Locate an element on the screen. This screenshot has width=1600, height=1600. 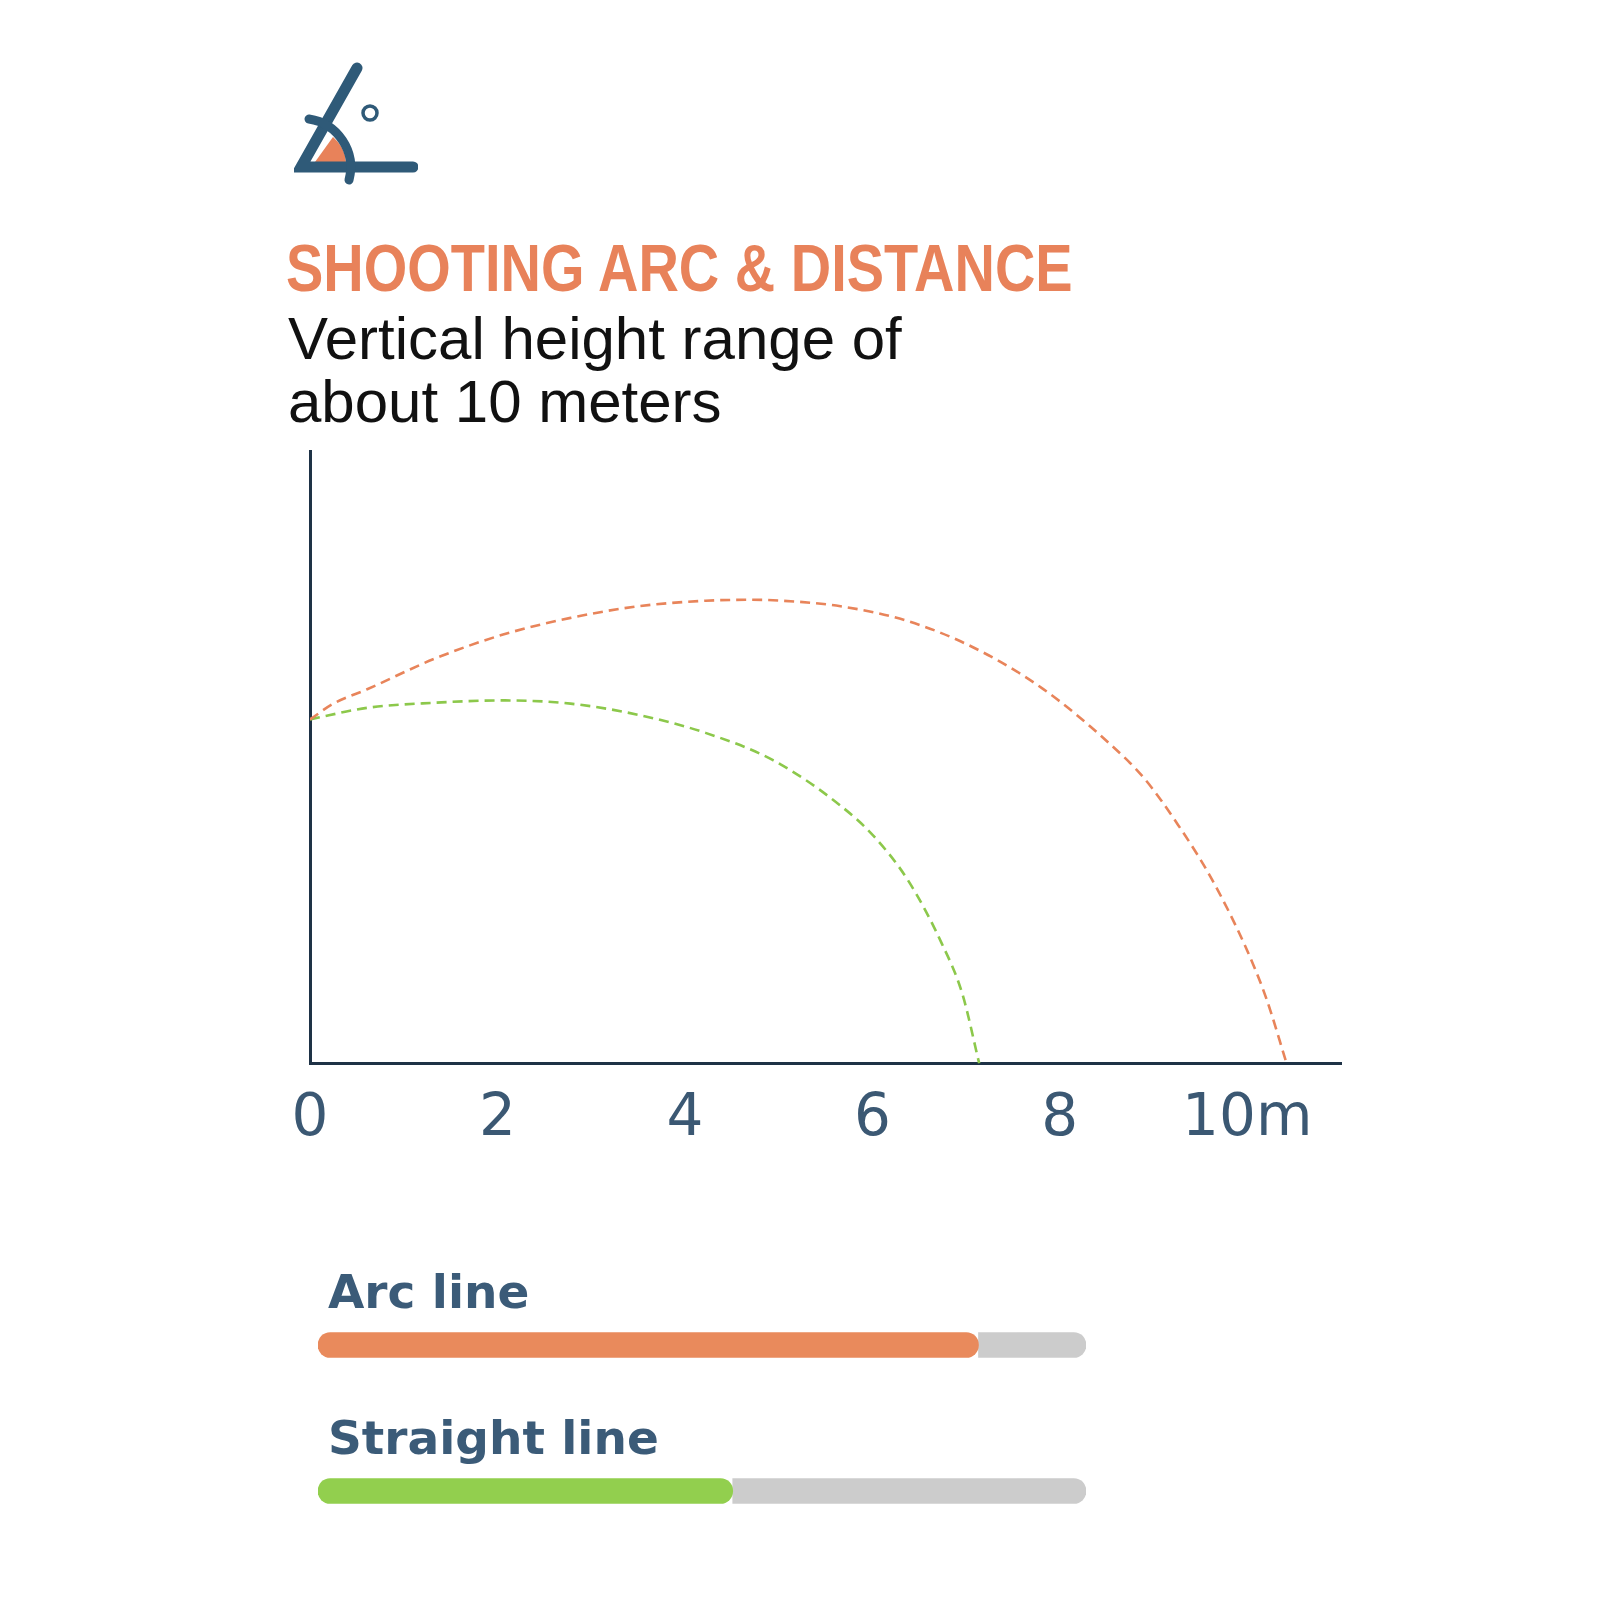
x-tick-label: 4 is located at coordinates (685, 1115).